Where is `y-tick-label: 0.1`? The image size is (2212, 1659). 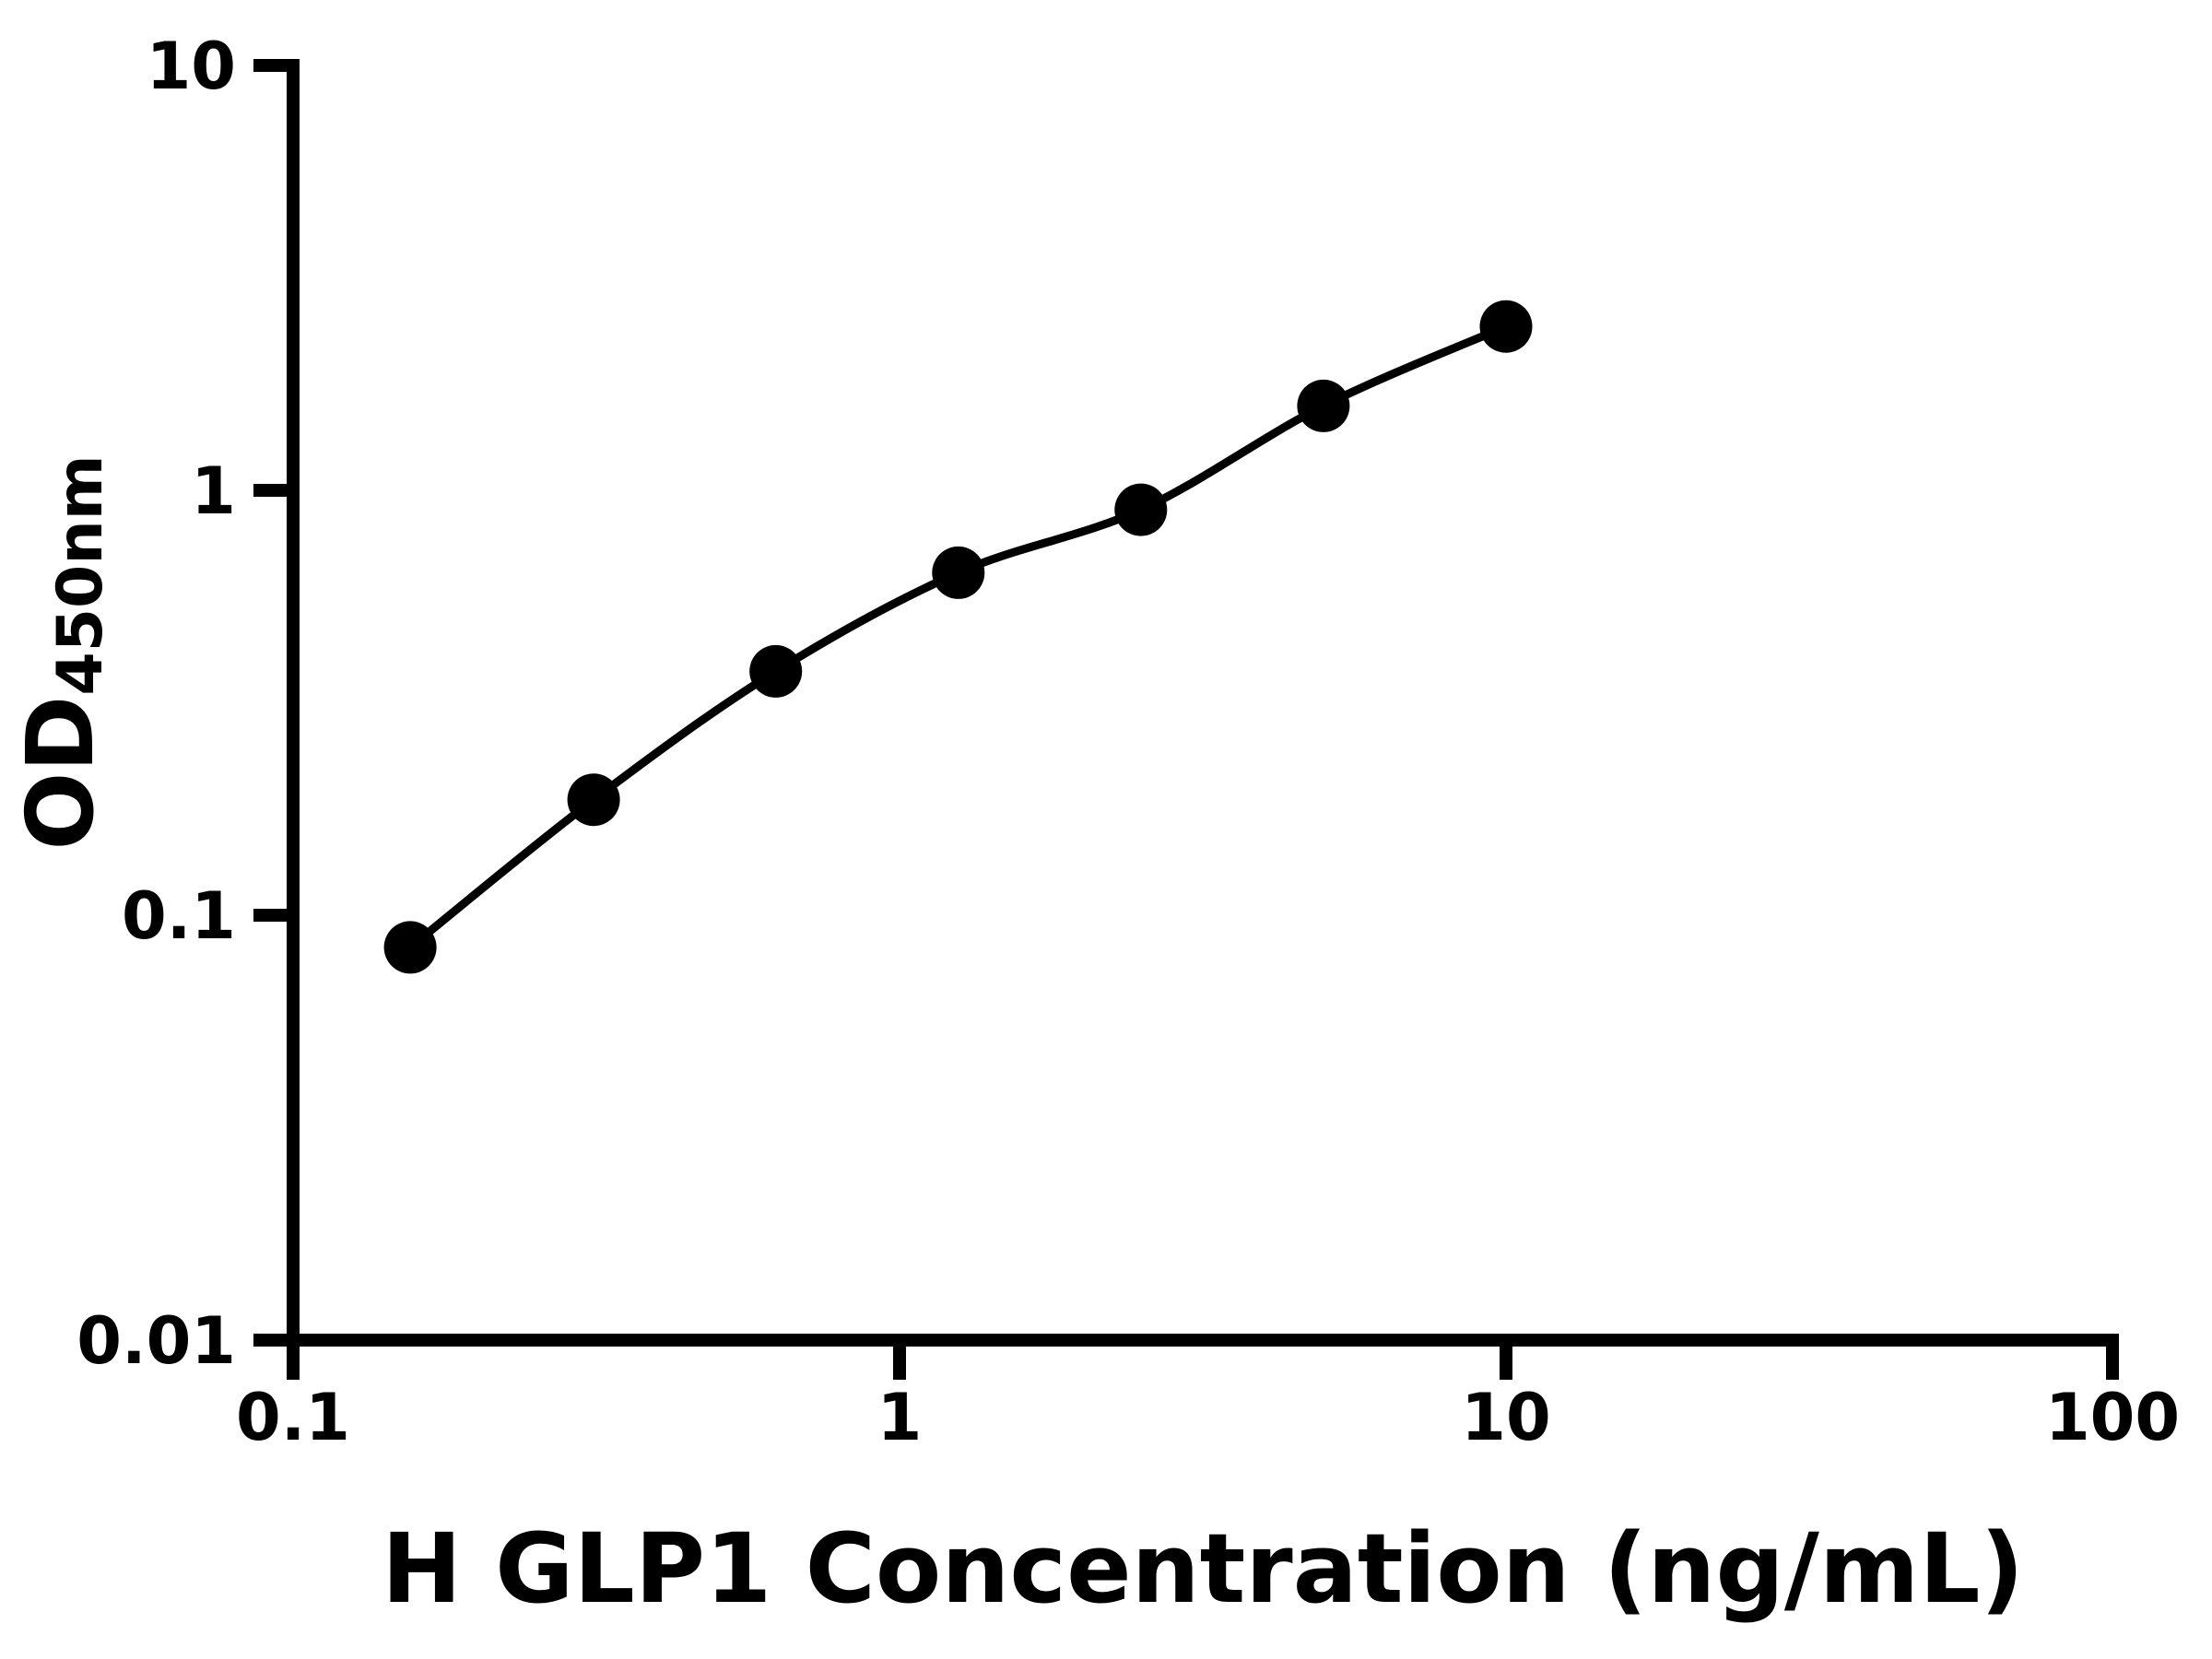
y-tick-label: 0.1 is located at coordinates (179, 916).